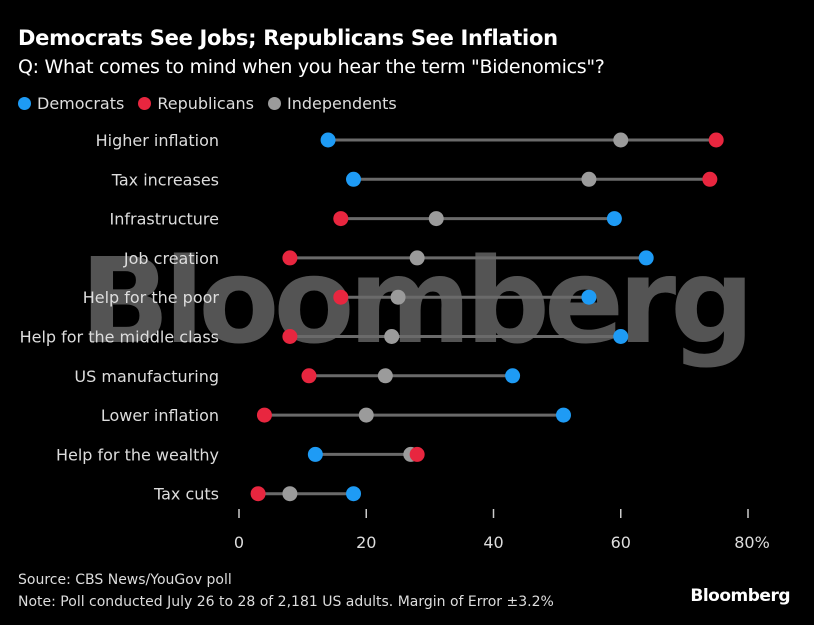  Describe the element at coordinates (752, 542) in the screenshot. I see `x-tick-label: 80%` at that location.